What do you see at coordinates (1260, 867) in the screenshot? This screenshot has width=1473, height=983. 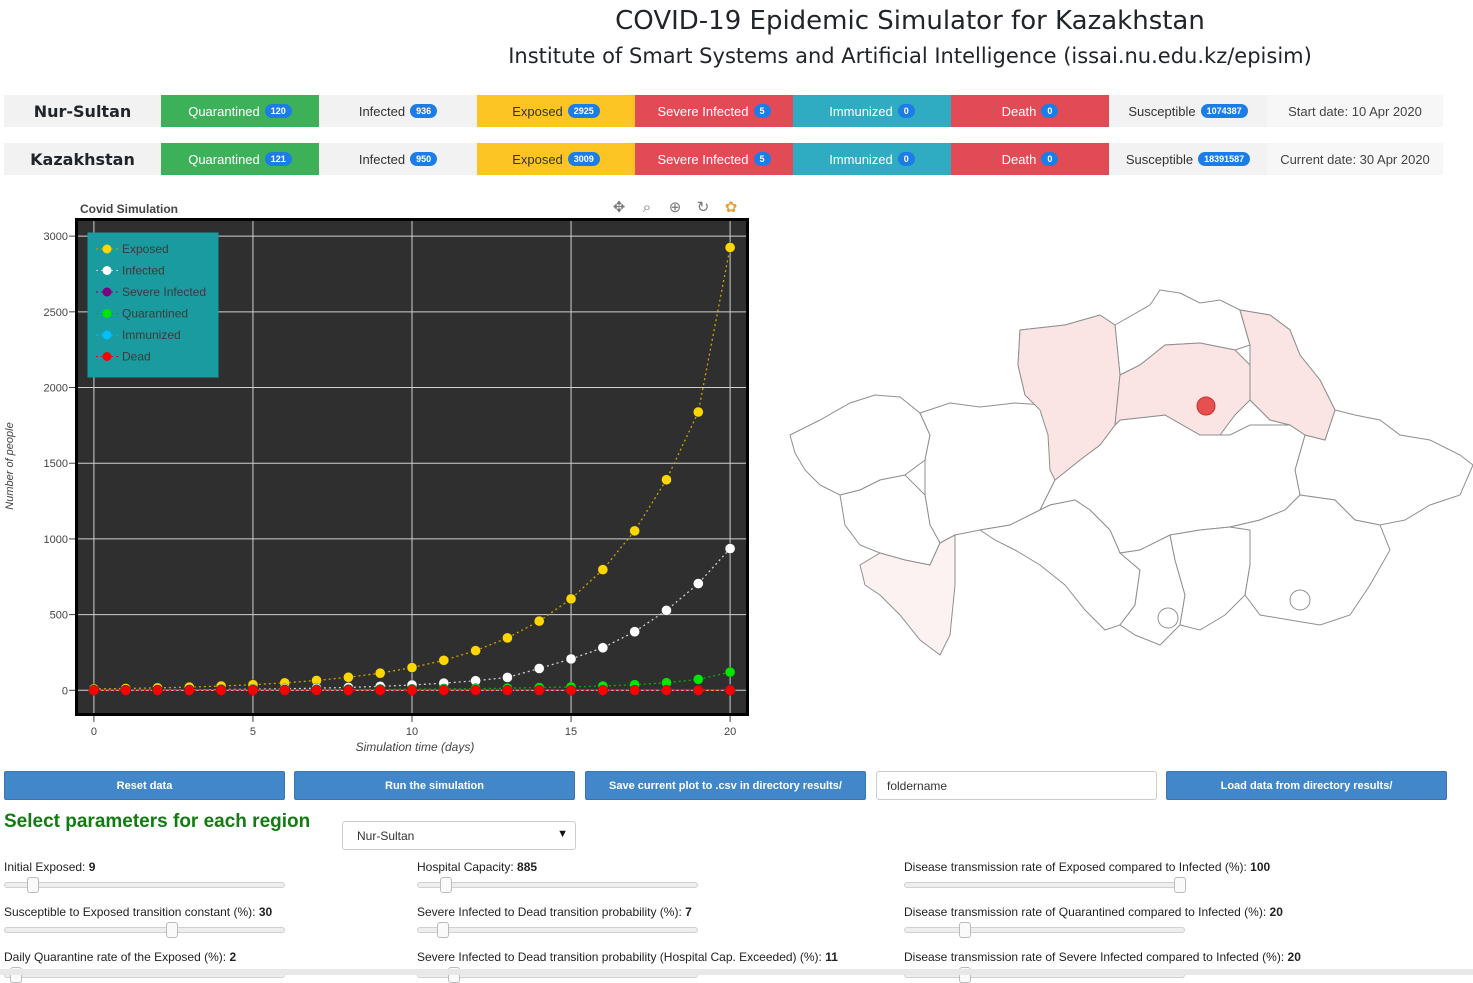 I see `param-value: 100` at bounding box center [1260, 867].